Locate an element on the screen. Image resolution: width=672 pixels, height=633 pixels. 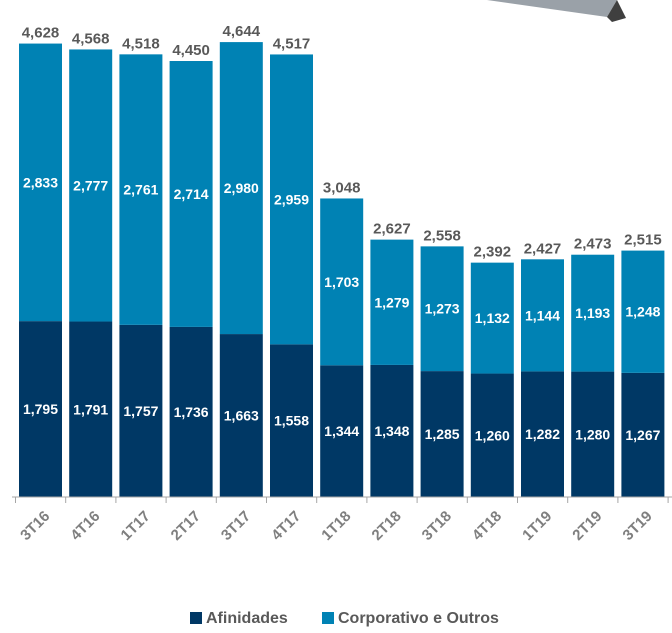
label-corporativo: 1,248 is located at coordinates (642, 312).